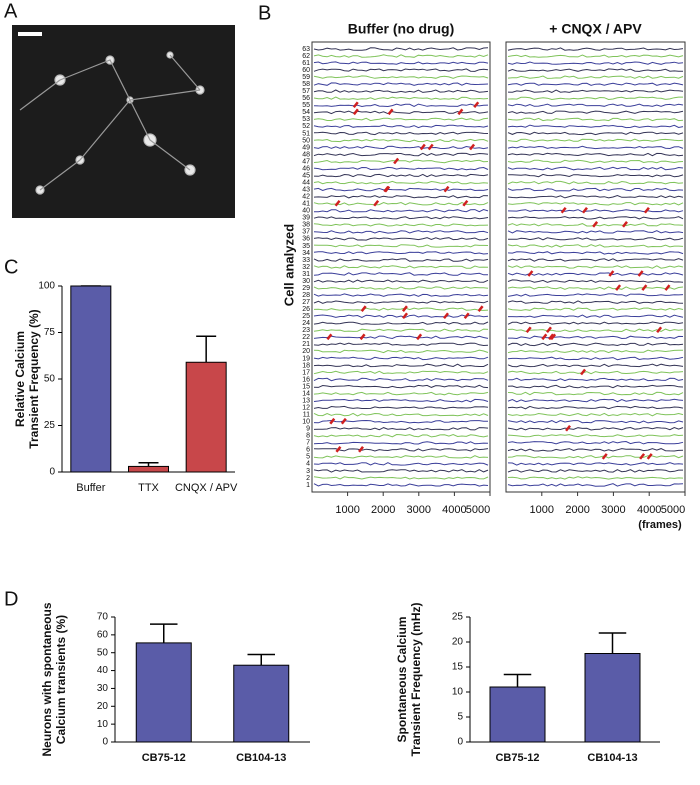 The width and height of the screenshot is (700, 785). Describe the element at coordinates (50, 379) in the screenshot. I see `y-tick-label: 50` at that location.